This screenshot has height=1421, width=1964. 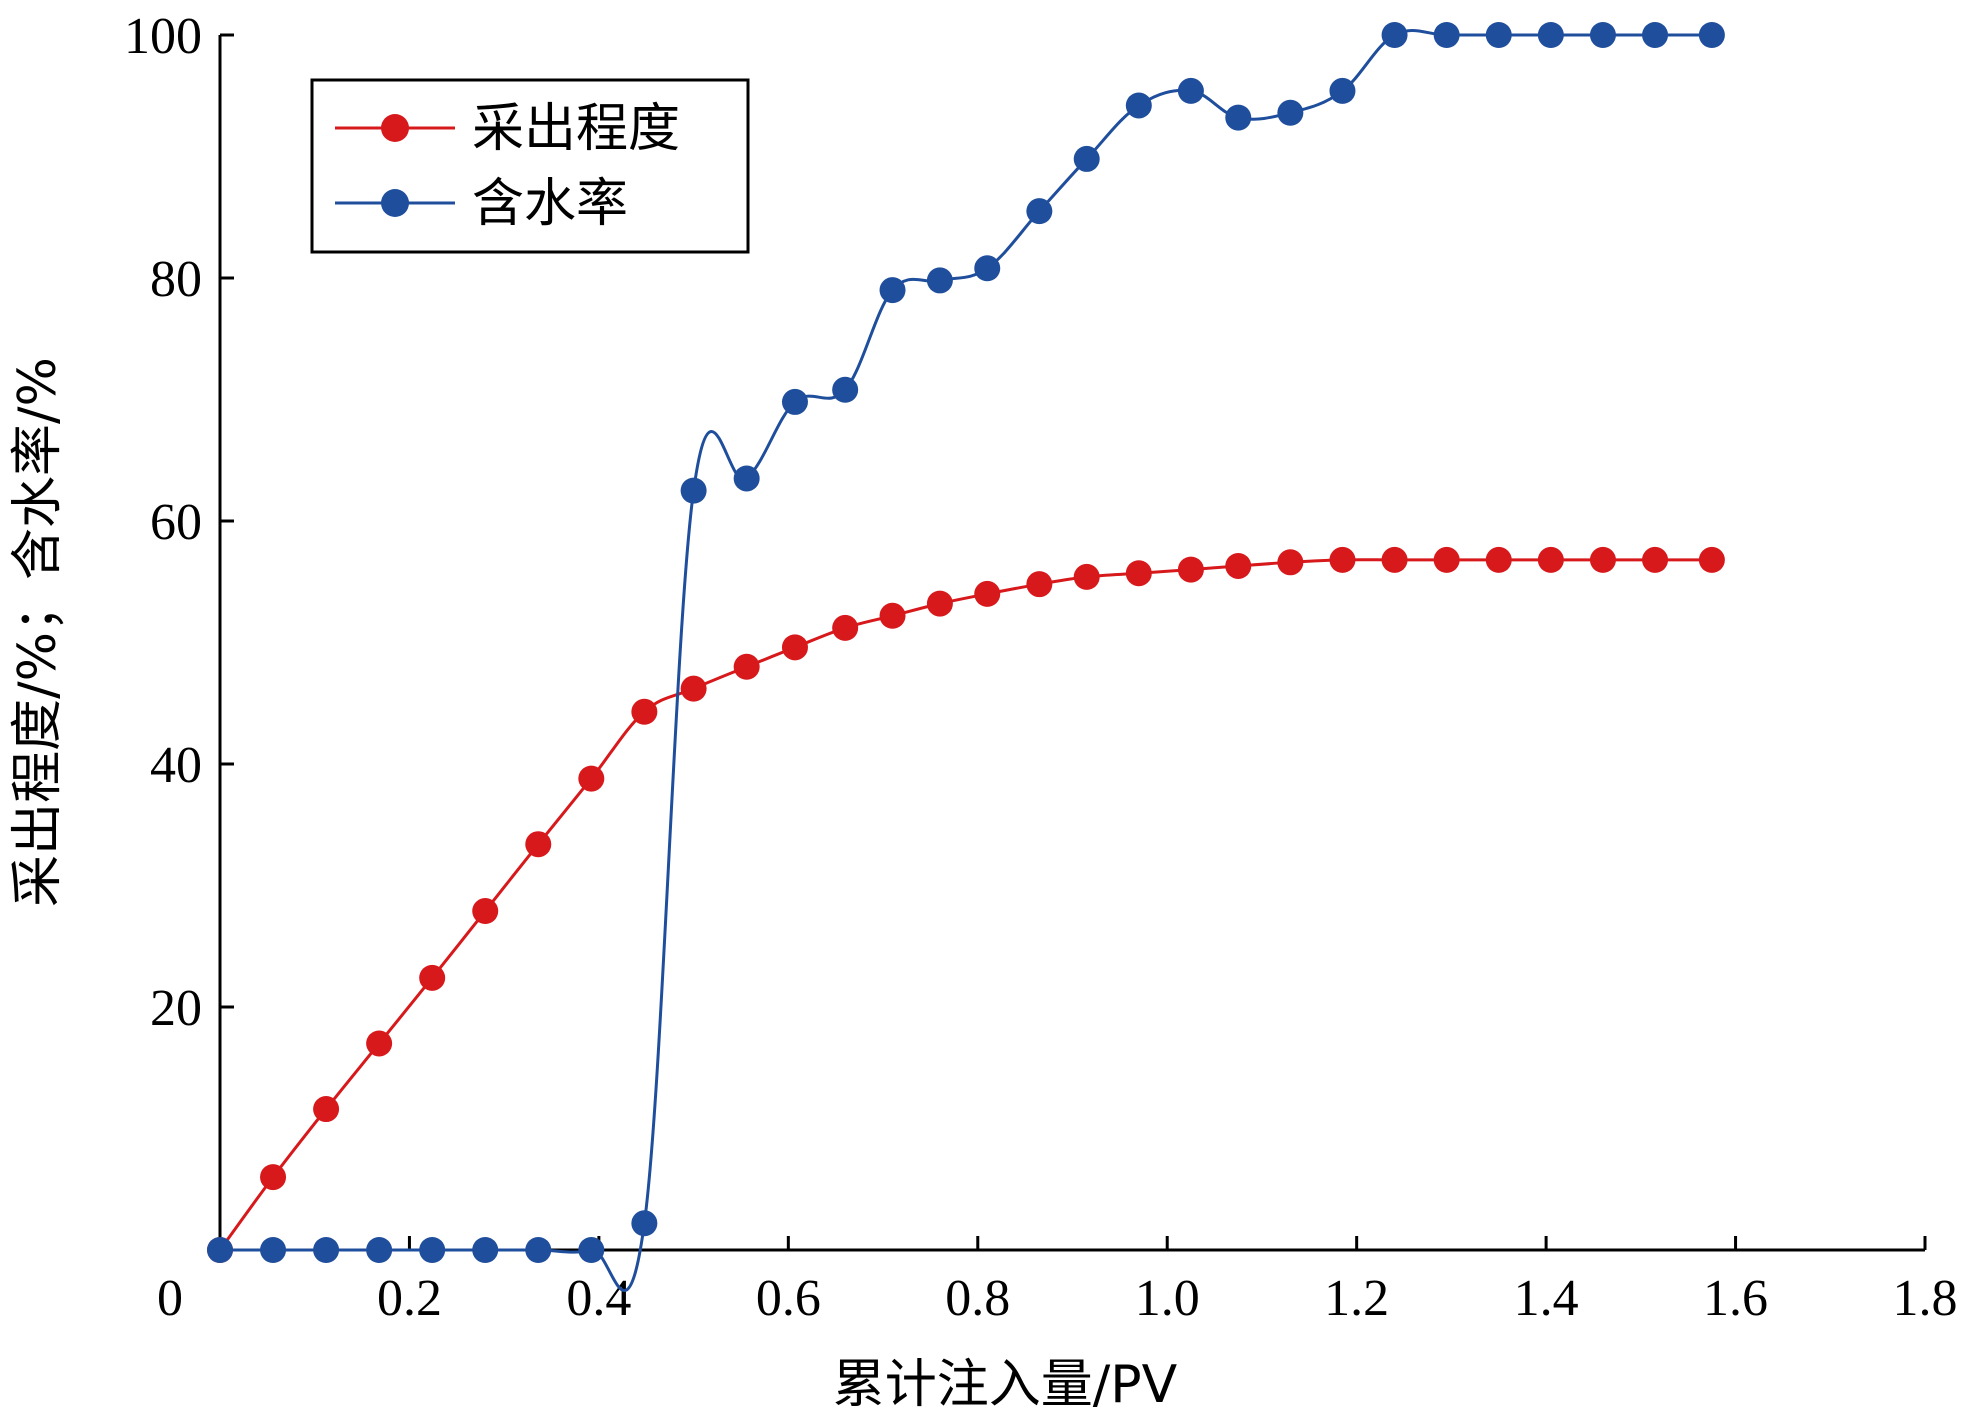 I want to click on y-tick-label-4: 100, so click(x=163, y=36).